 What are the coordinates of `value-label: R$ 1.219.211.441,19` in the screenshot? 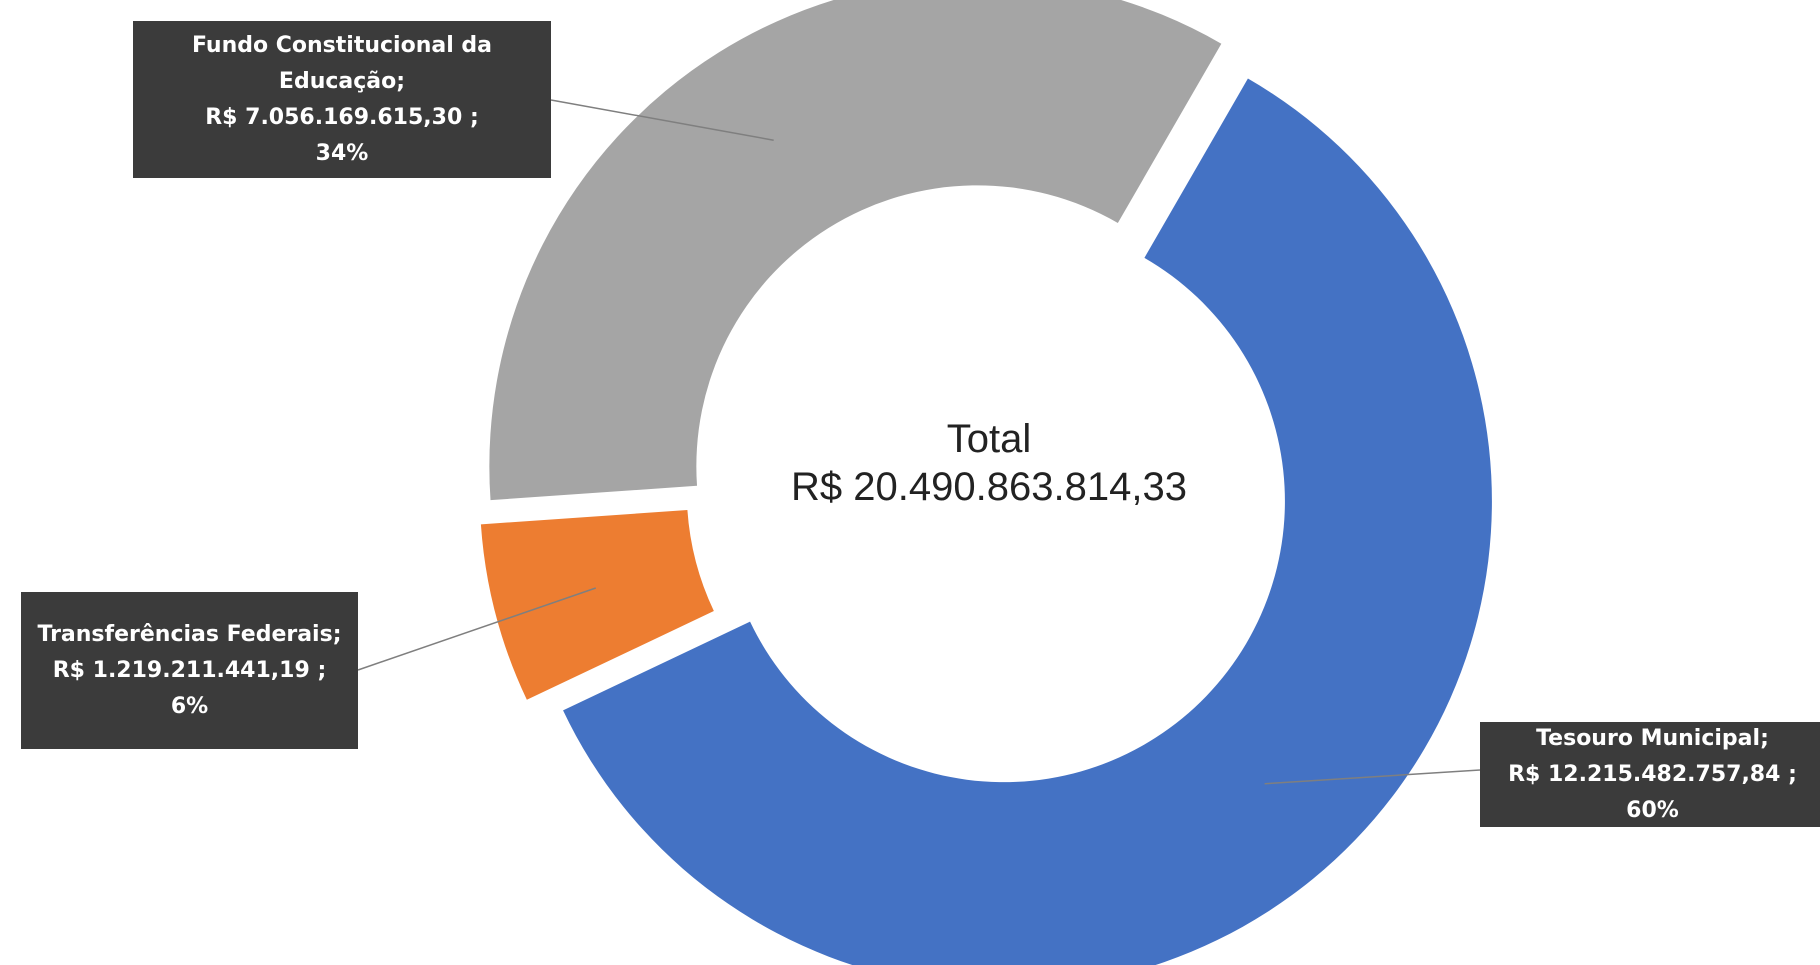 It's located at (181, 670).